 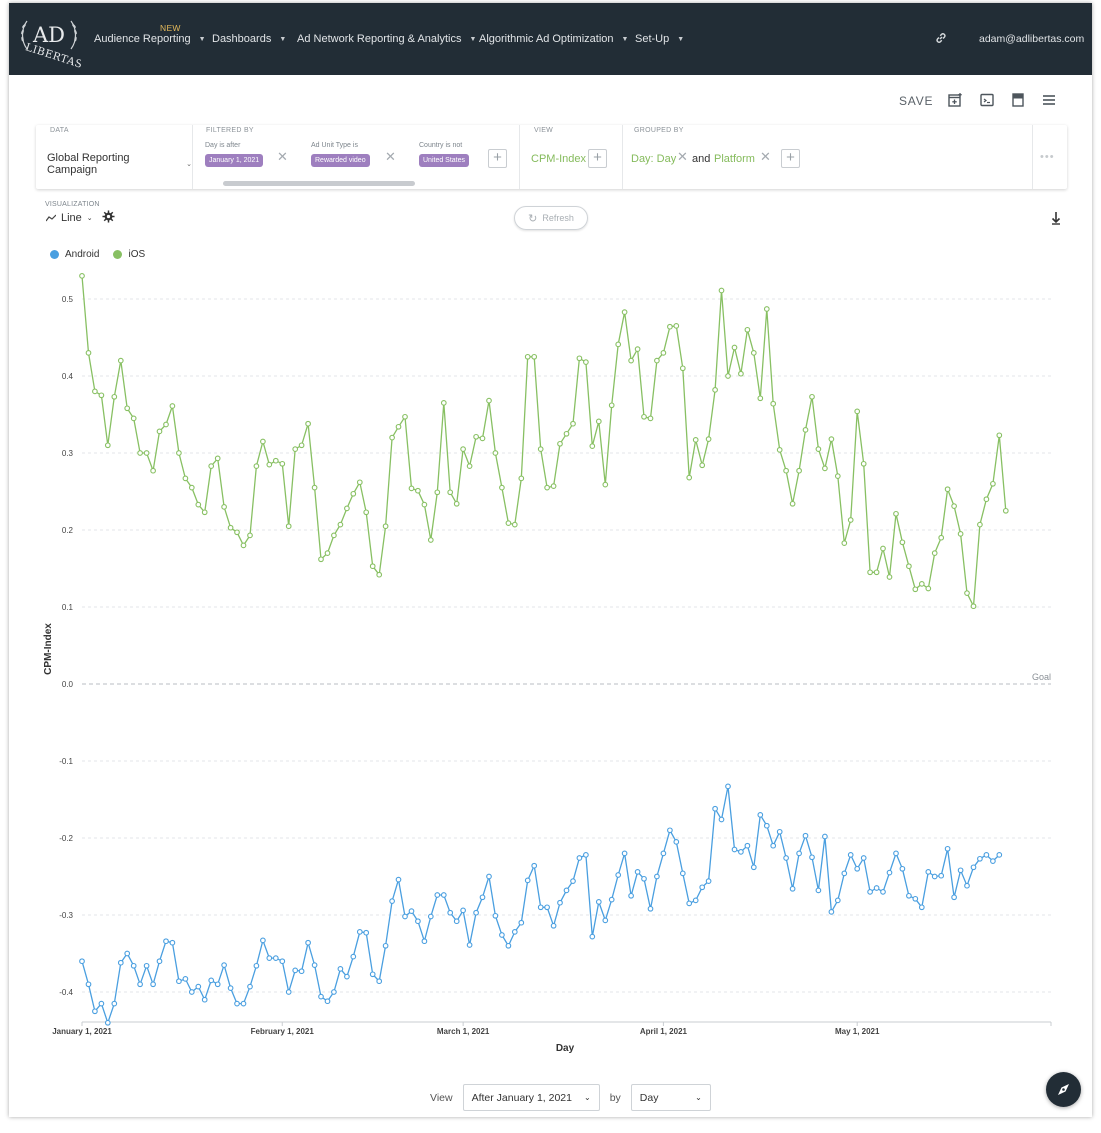 What do you see at coordinates (597, 158) in the screenshot?
I see `add-metric-button: +` at bounding box center [597, 158].